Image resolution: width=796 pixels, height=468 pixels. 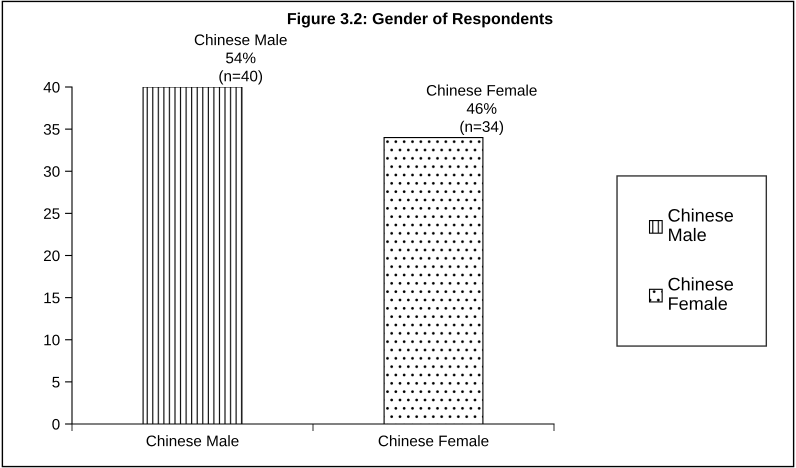 What do you see at coordinates (52, 129) in the screenshot?
I see `y-tick-label: 35` at bounding box center [52, 129].